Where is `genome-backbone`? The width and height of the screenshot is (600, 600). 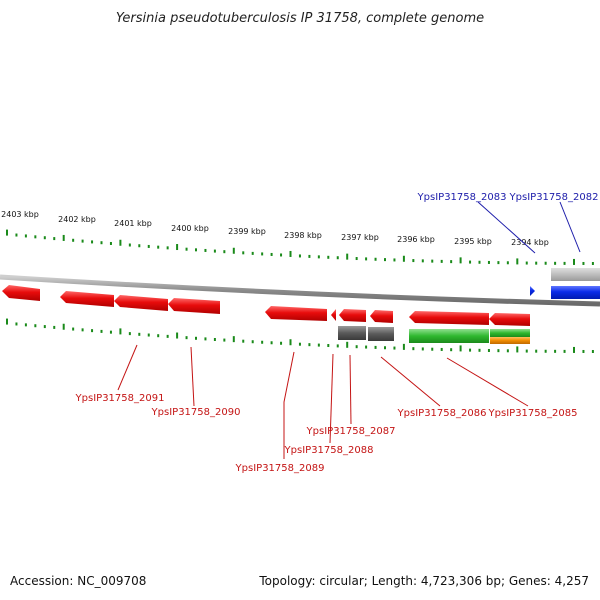
genome-backbone is located at coordinates (300, 290).